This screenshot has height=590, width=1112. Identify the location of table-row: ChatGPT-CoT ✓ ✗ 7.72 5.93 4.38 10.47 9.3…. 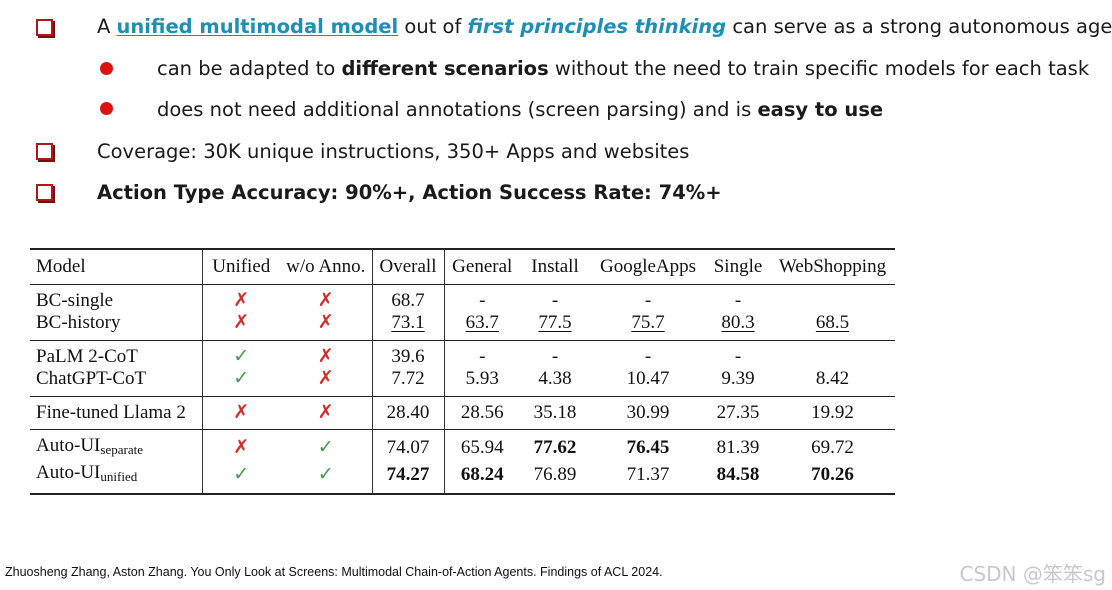
(462, 382).